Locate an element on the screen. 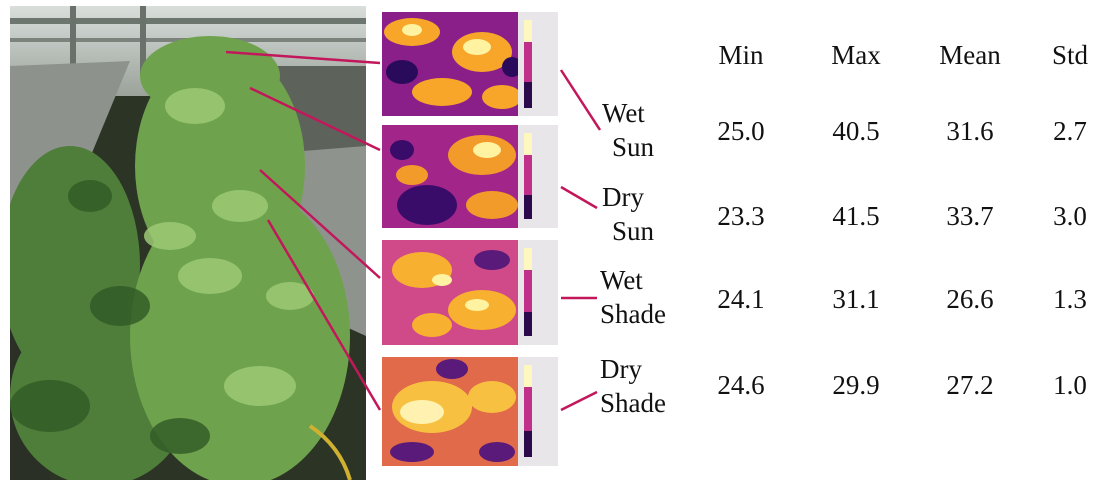 Image resolution: width=1115 pixels, height=480 pixels. cell-wet-sun-std: 2.7 is located at coordinates (1070, 131).